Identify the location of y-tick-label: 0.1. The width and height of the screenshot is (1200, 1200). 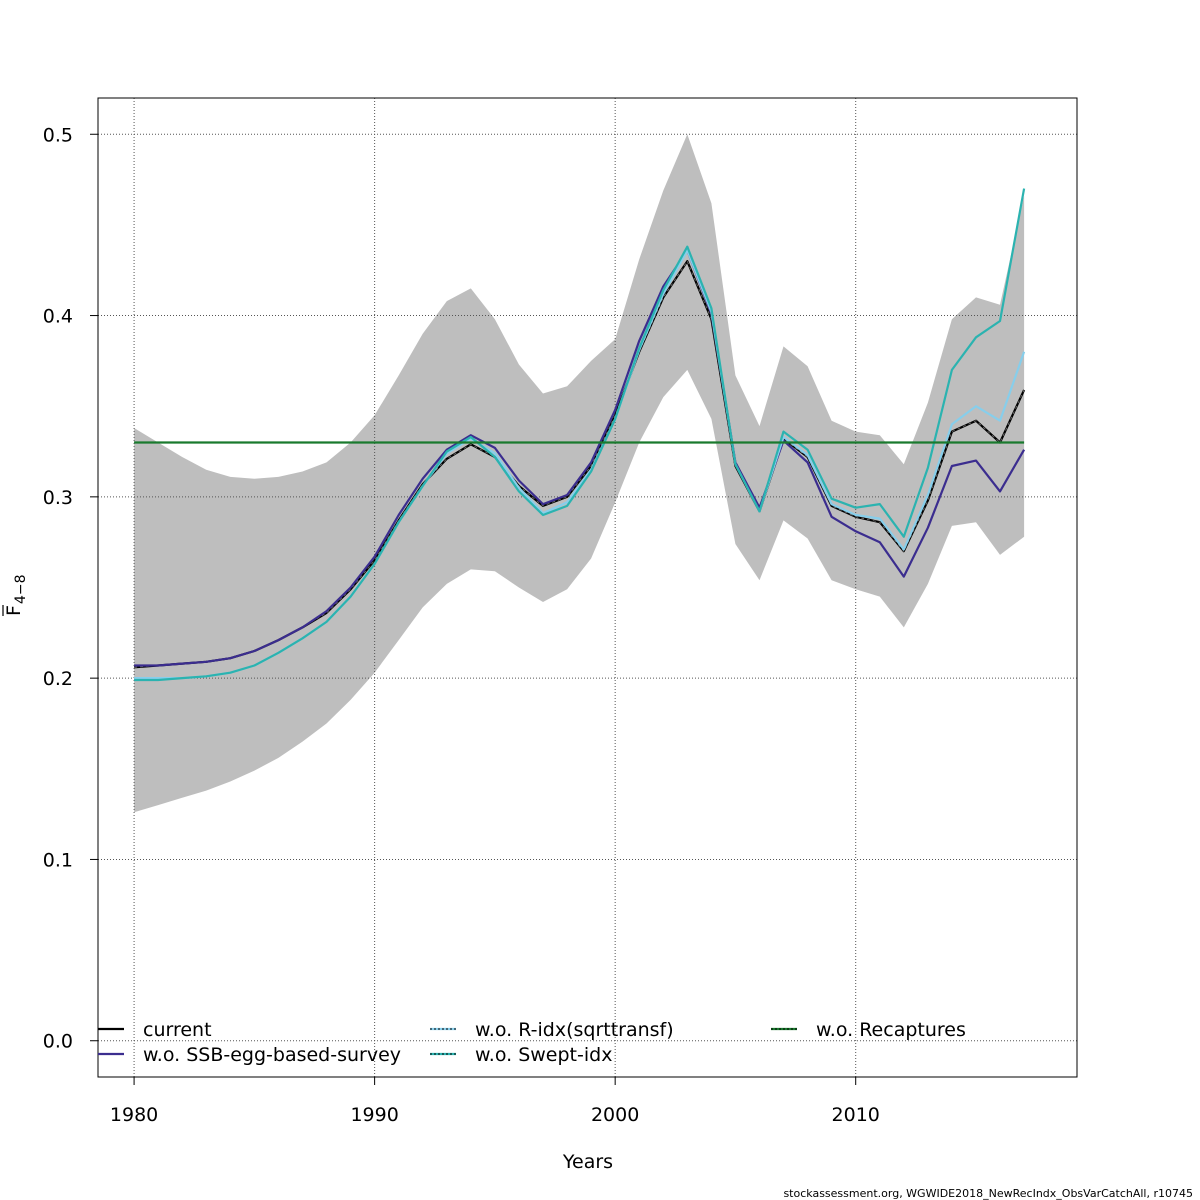
(58, 860).